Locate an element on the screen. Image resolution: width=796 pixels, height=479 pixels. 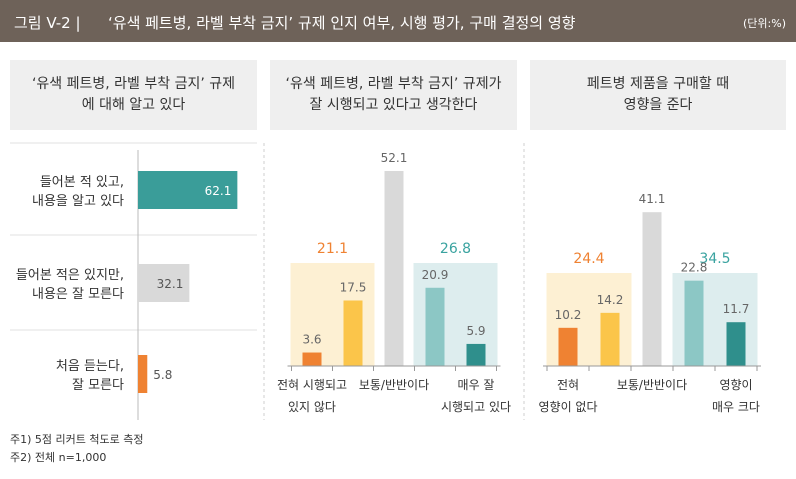
unit-label: (단위:%) is located at coordinates (764, 23).